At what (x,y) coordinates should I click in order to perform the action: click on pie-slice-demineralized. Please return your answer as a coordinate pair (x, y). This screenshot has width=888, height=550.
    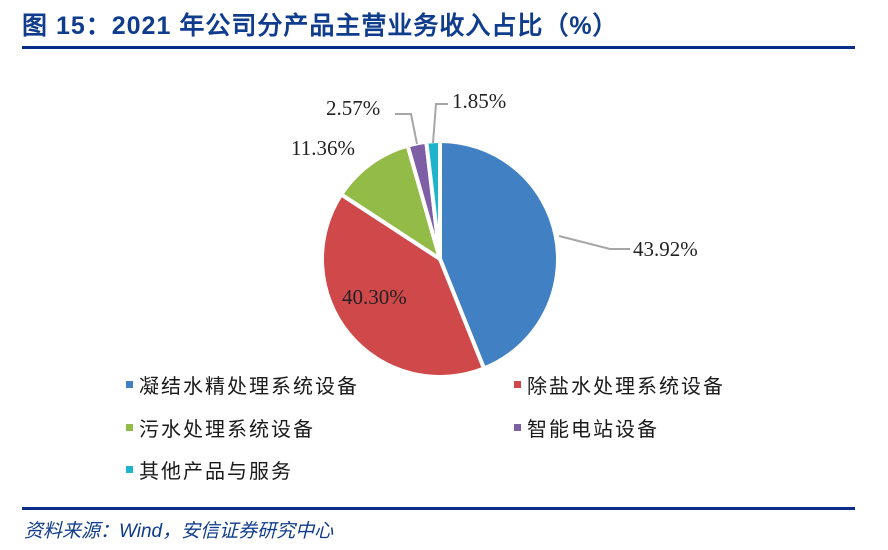
    Looking at the image, I should click on (403, 285).